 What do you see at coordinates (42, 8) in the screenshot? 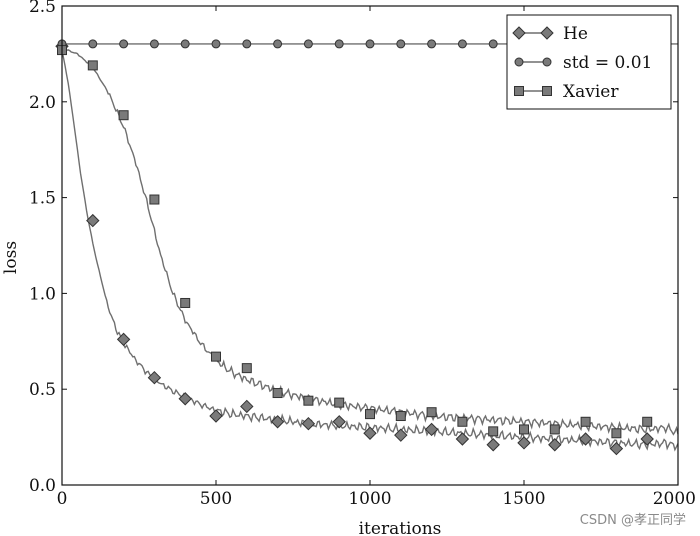
I see `y-tick-label: 2.5` at bounding box center [42, 8].